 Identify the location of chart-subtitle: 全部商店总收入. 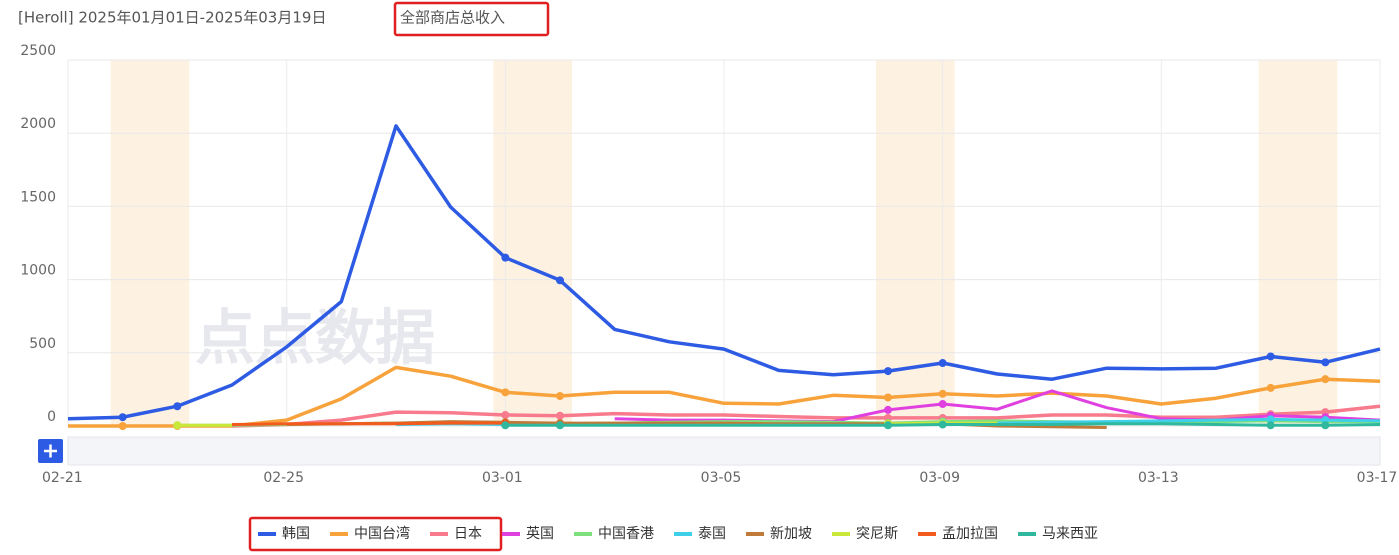
(452, 18).